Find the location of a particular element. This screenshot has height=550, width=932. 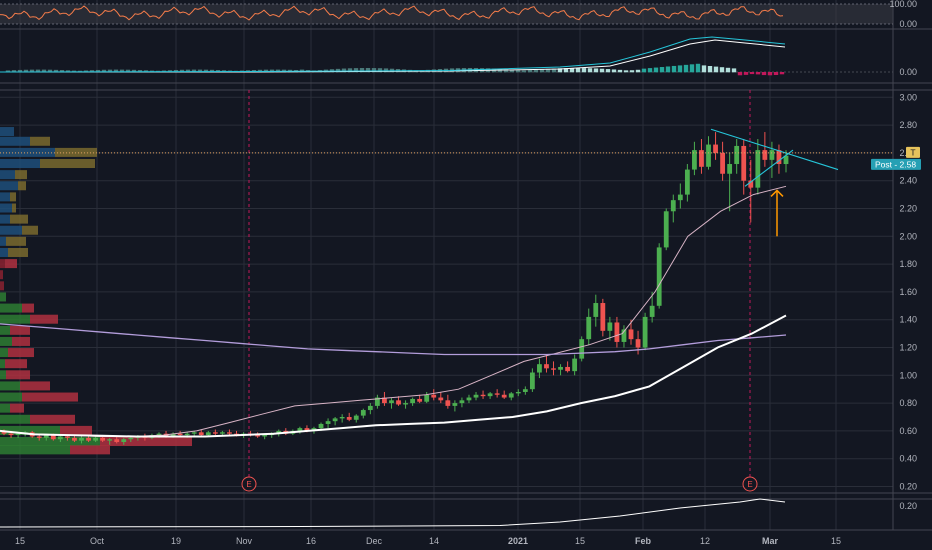

earnings-marker-label: E is located at coordinates (248, 484).